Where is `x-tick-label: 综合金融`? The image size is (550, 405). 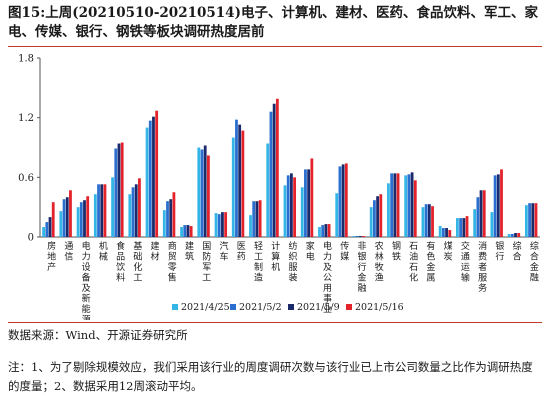 x-tick-label: 综合金融 is located at coordinates (534, 262).